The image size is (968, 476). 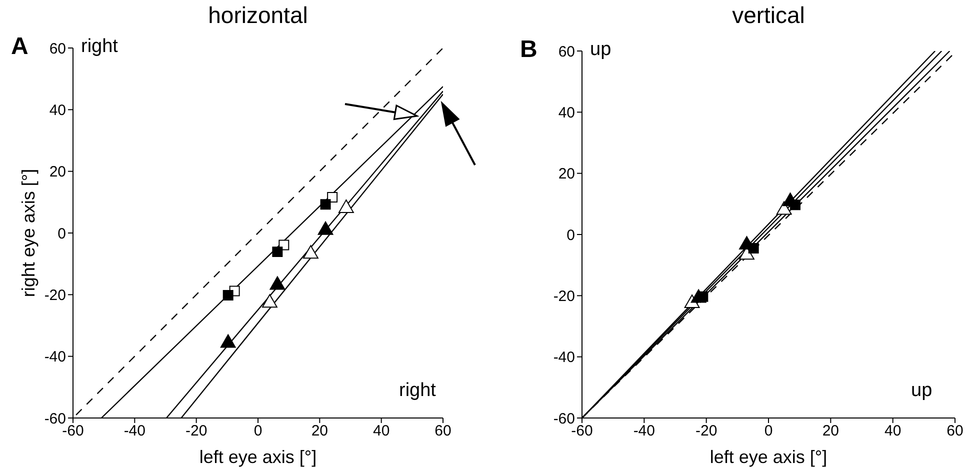 I want to click on text: A, so click(x=19, y=46).